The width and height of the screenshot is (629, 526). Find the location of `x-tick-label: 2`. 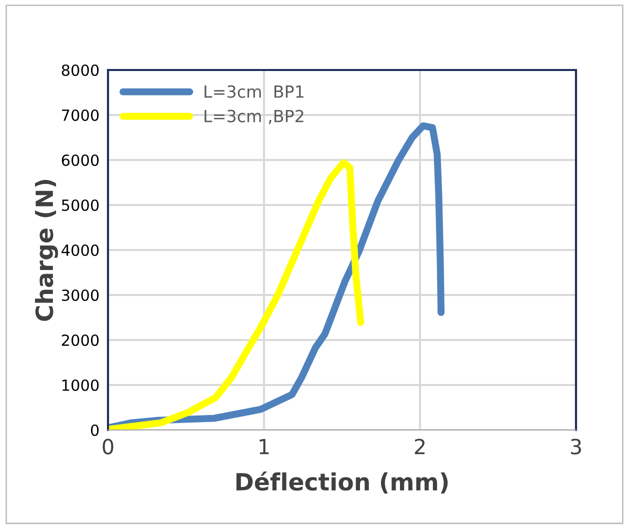

x-tick-label: 2 is located at coordinates (419, 446).